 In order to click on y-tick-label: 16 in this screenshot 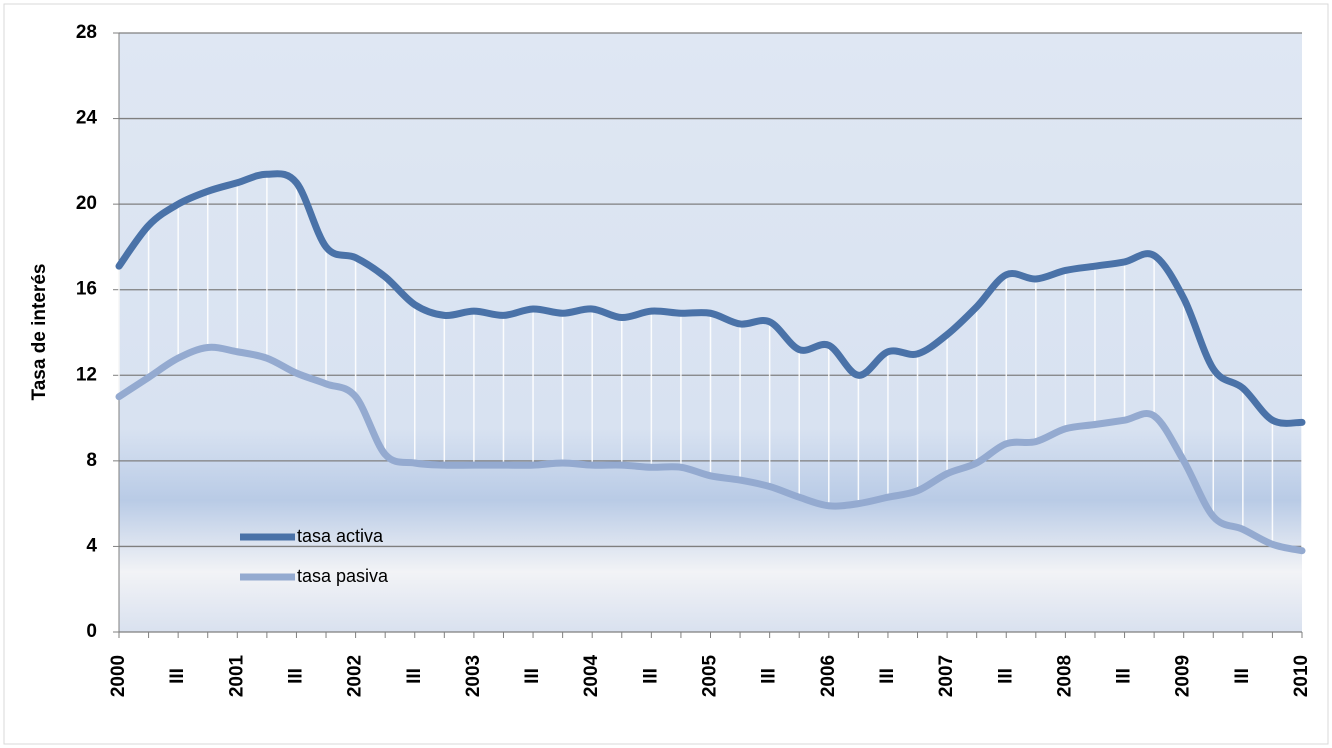, I will do `click(86, 289)`.